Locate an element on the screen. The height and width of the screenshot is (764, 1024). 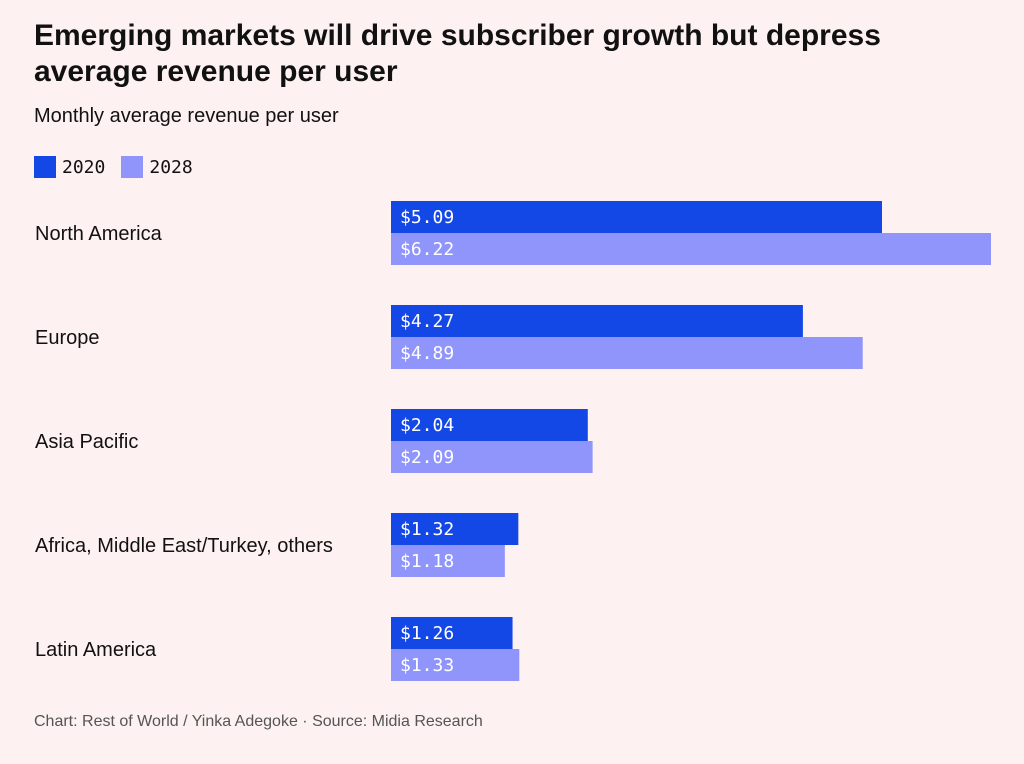
category-label-europe: Europe is located at coordinates (67, 338).